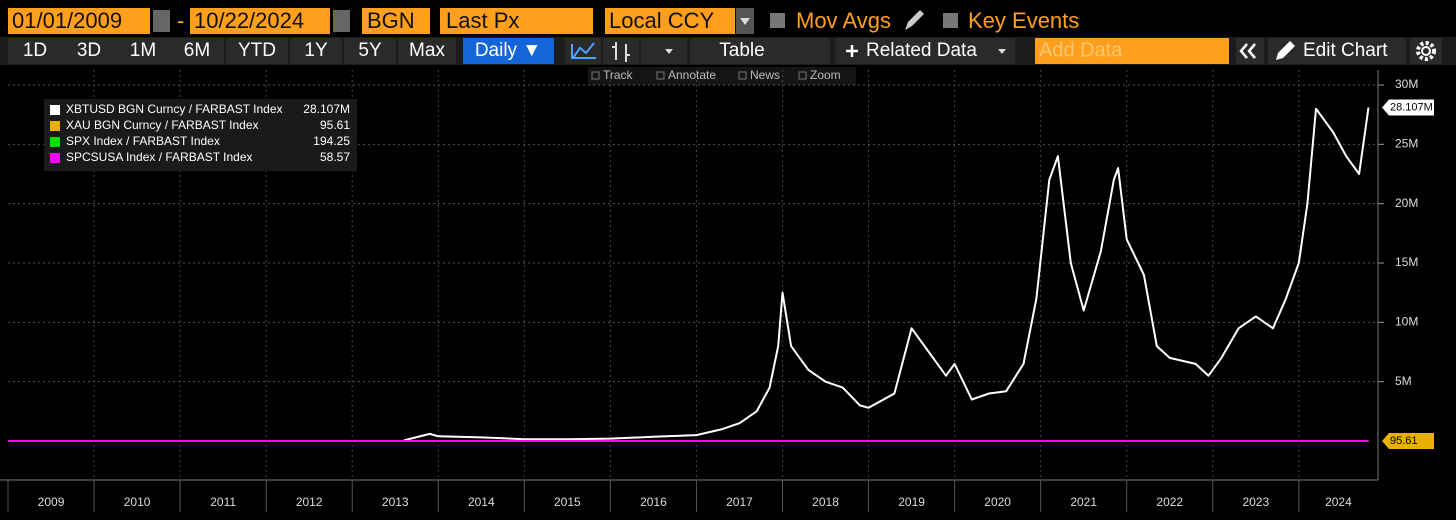  Describe the element at coordinates (1406, 84) in the screenshot. I see `y-tick-label: 30M` at that location.